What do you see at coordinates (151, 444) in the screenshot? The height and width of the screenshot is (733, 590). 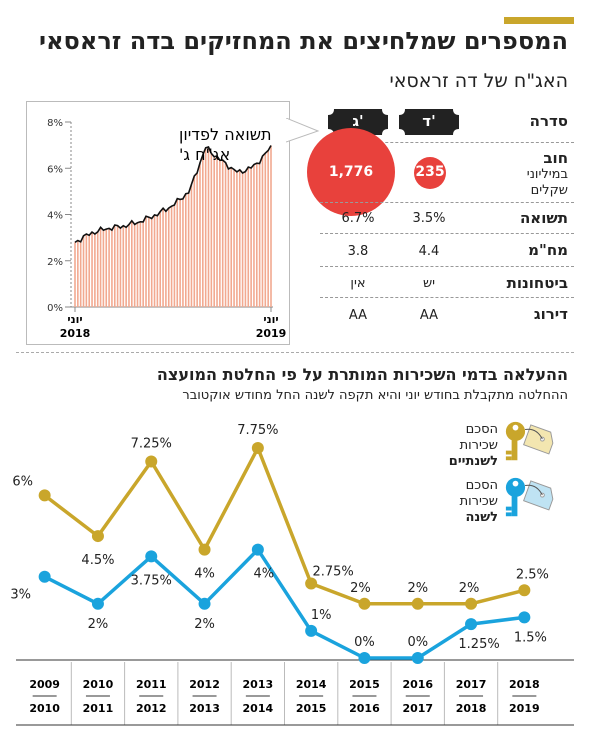 I see `data-label: 7.25%` at bounding box center [151, 444].